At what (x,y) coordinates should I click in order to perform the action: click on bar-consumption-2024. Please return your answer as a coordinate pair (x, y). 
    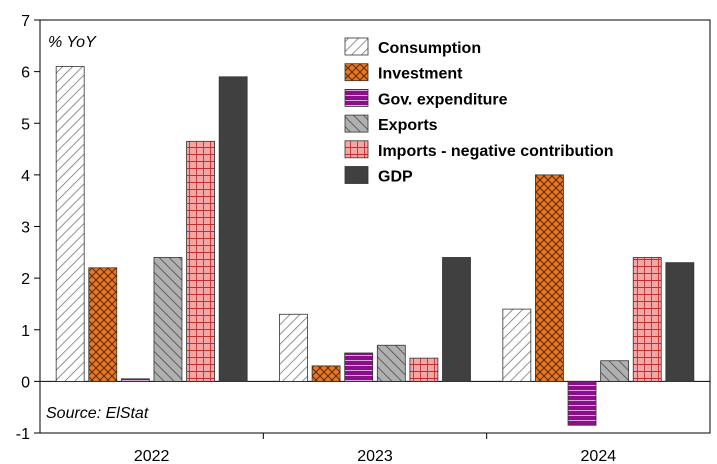
    Looking at the image, I should click on (517, 345).